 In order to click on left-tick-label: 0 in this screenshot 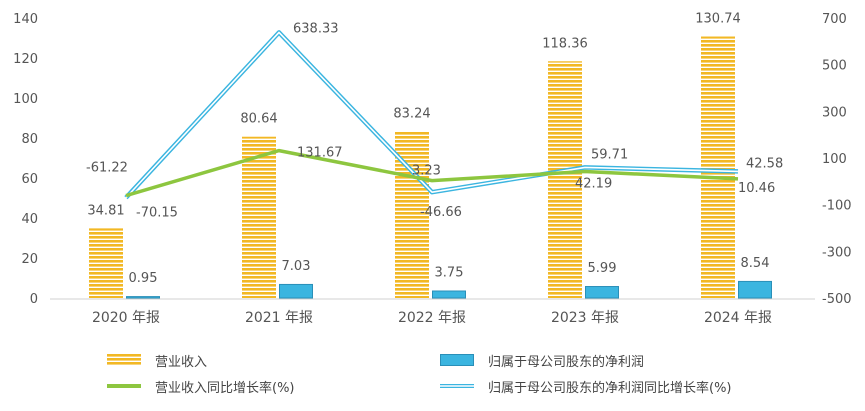, I will do `click(34, 299)`.